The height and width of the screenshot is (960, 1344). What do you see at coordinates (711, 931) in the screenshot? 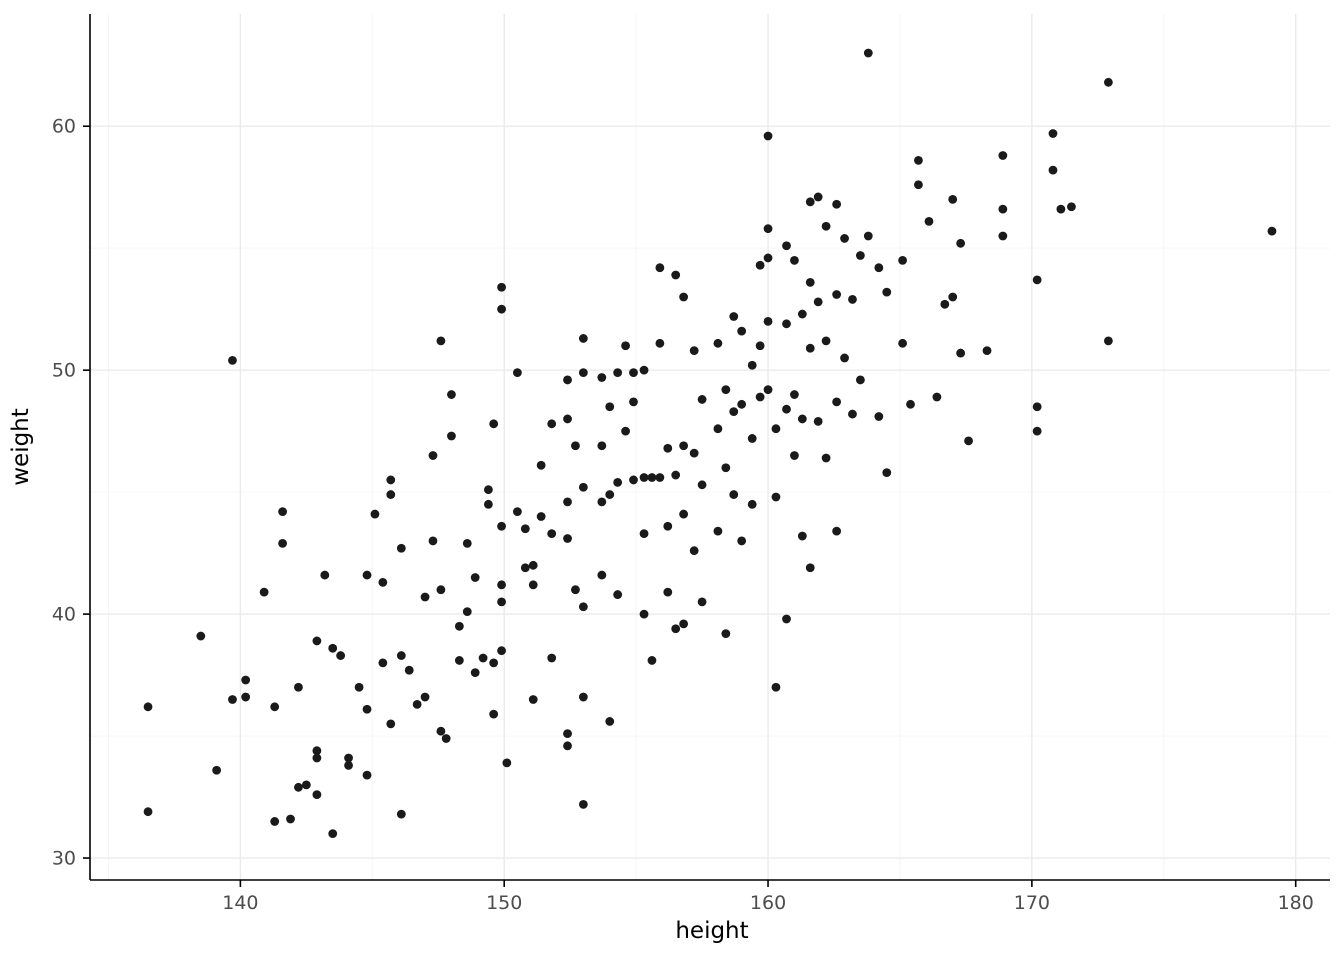
I see `x-axis-title: height` at bounding box center [711, 931].